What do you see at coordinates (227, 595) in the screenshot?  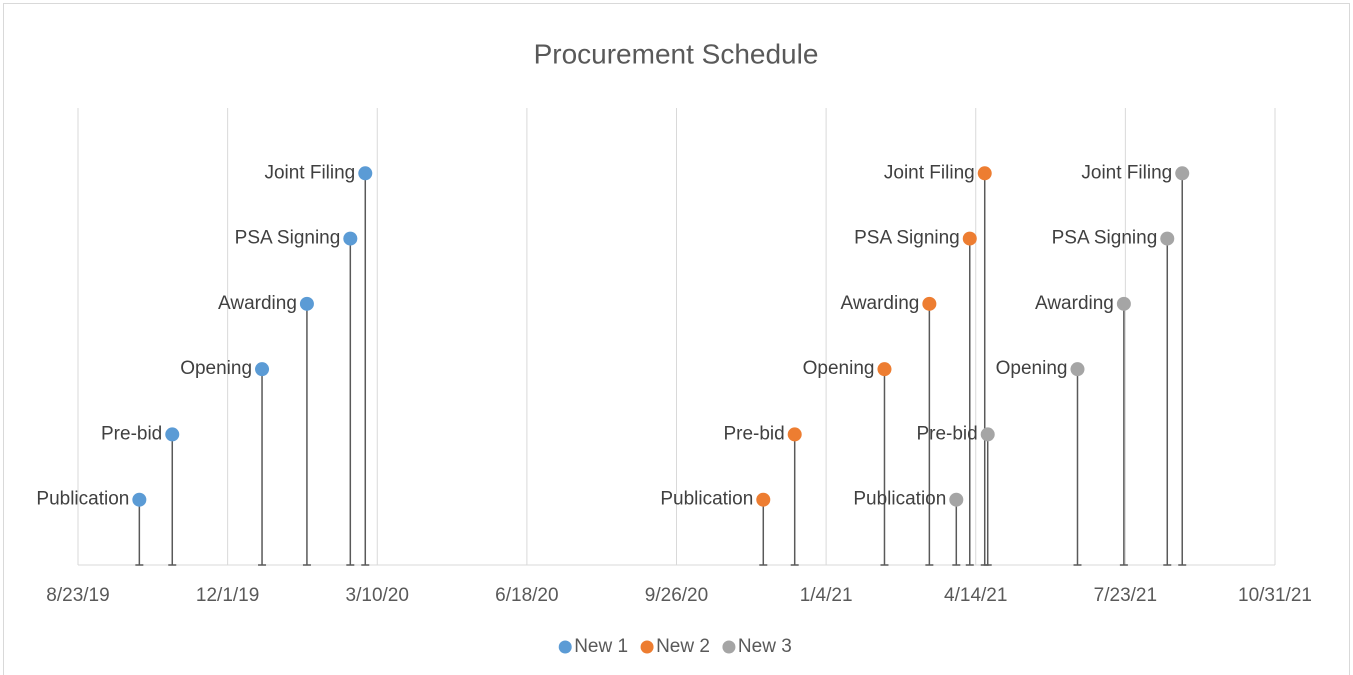 I see `x-tick-label: 12/1/19` at bounding box center [227, 595].